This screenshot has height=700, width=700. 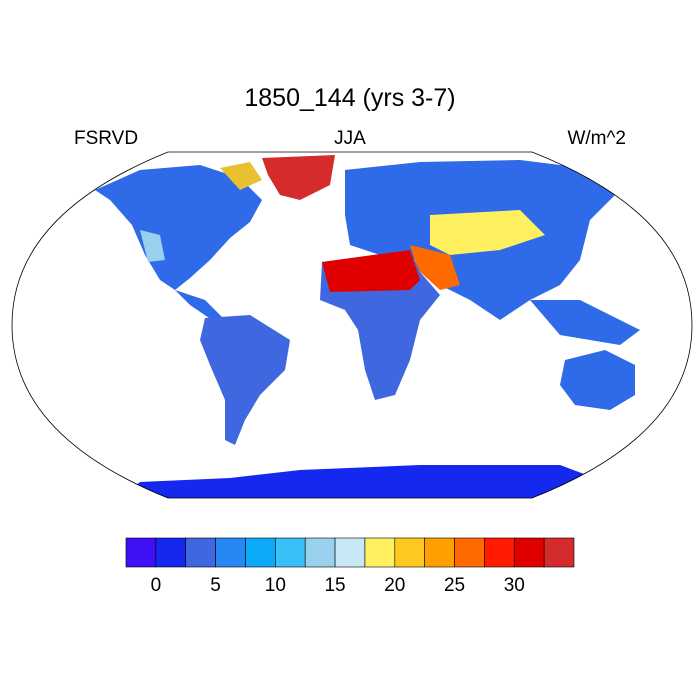 I want to click on field-arabia, so click(x=435, y=267).